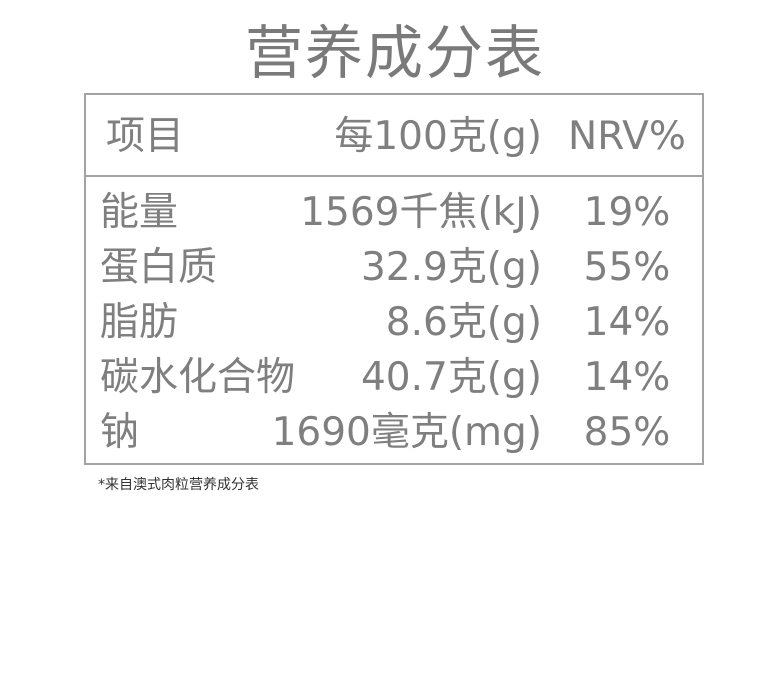 The height and width of the screenshot is (682, 780). What do you see at coordinates (139, 322) in the screenshot?
I see `row-item: 脂肪` at bounding box center [139, 322].